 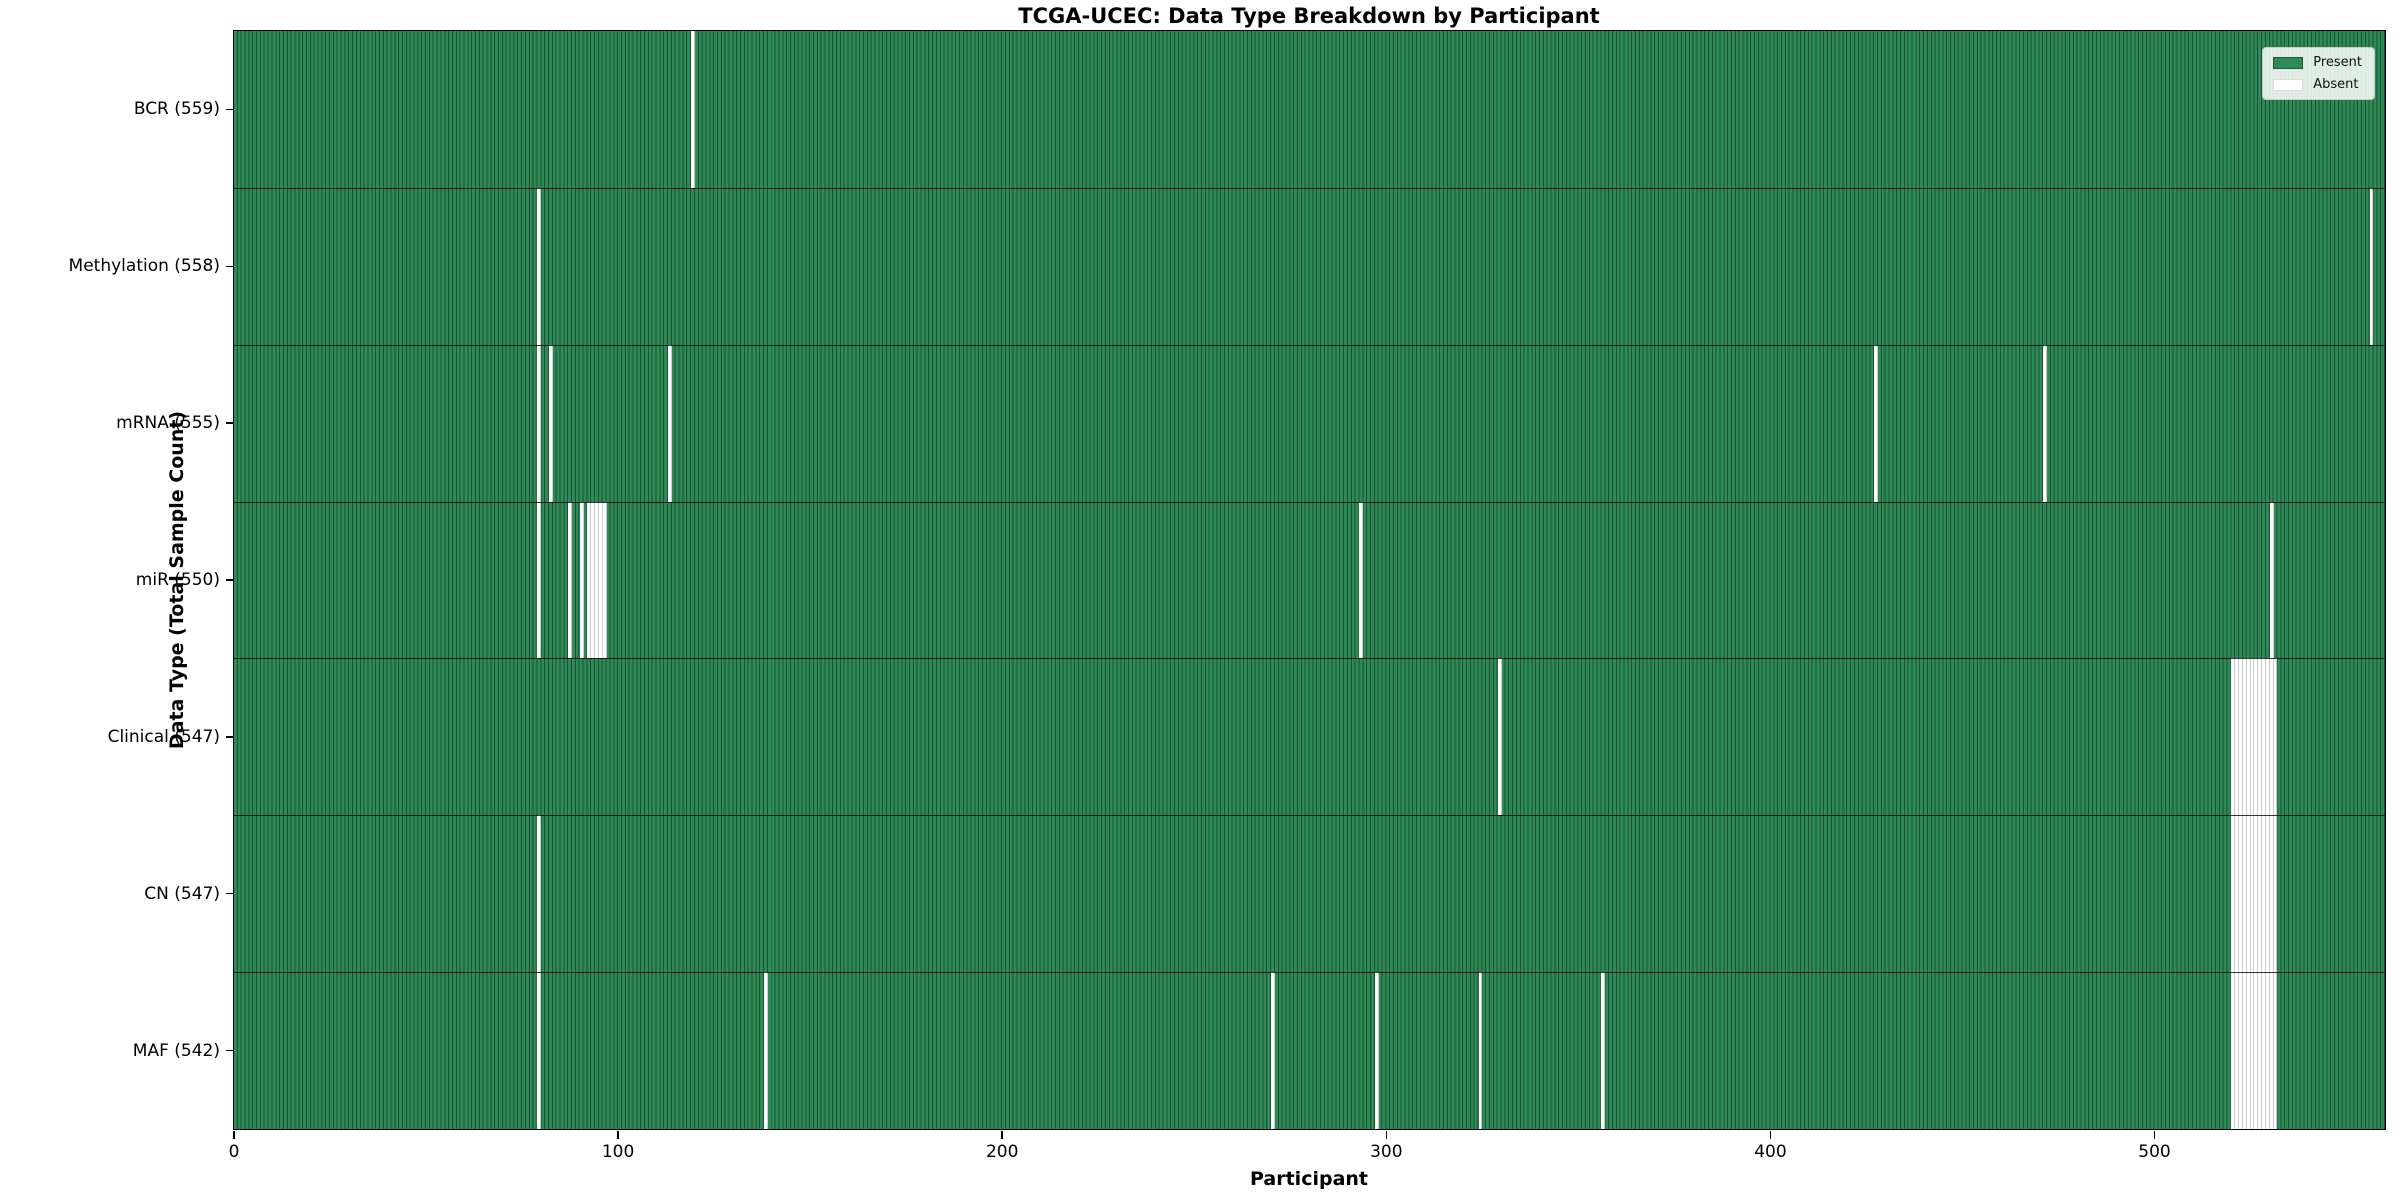 I want to click on y-tick-label: CN (547), so click(x=182, y=893).